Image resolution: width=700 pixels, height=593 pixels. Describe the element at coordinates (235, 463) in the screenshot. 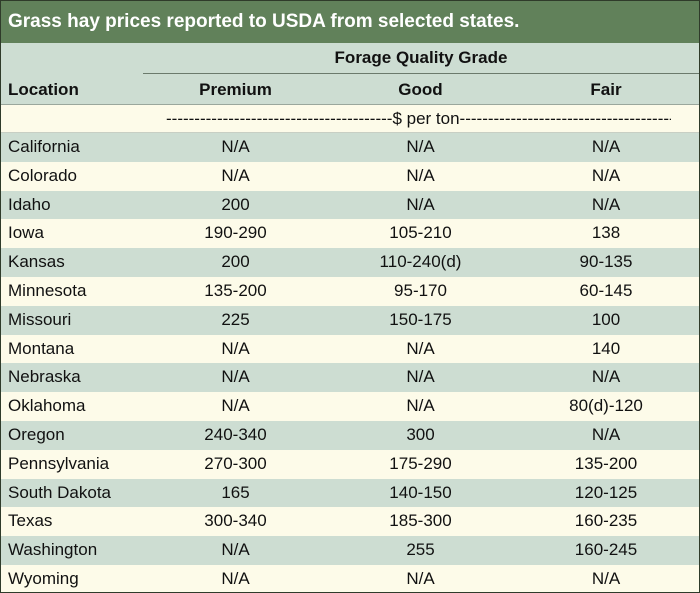

I see `premium-cell: 270-300` at that location.